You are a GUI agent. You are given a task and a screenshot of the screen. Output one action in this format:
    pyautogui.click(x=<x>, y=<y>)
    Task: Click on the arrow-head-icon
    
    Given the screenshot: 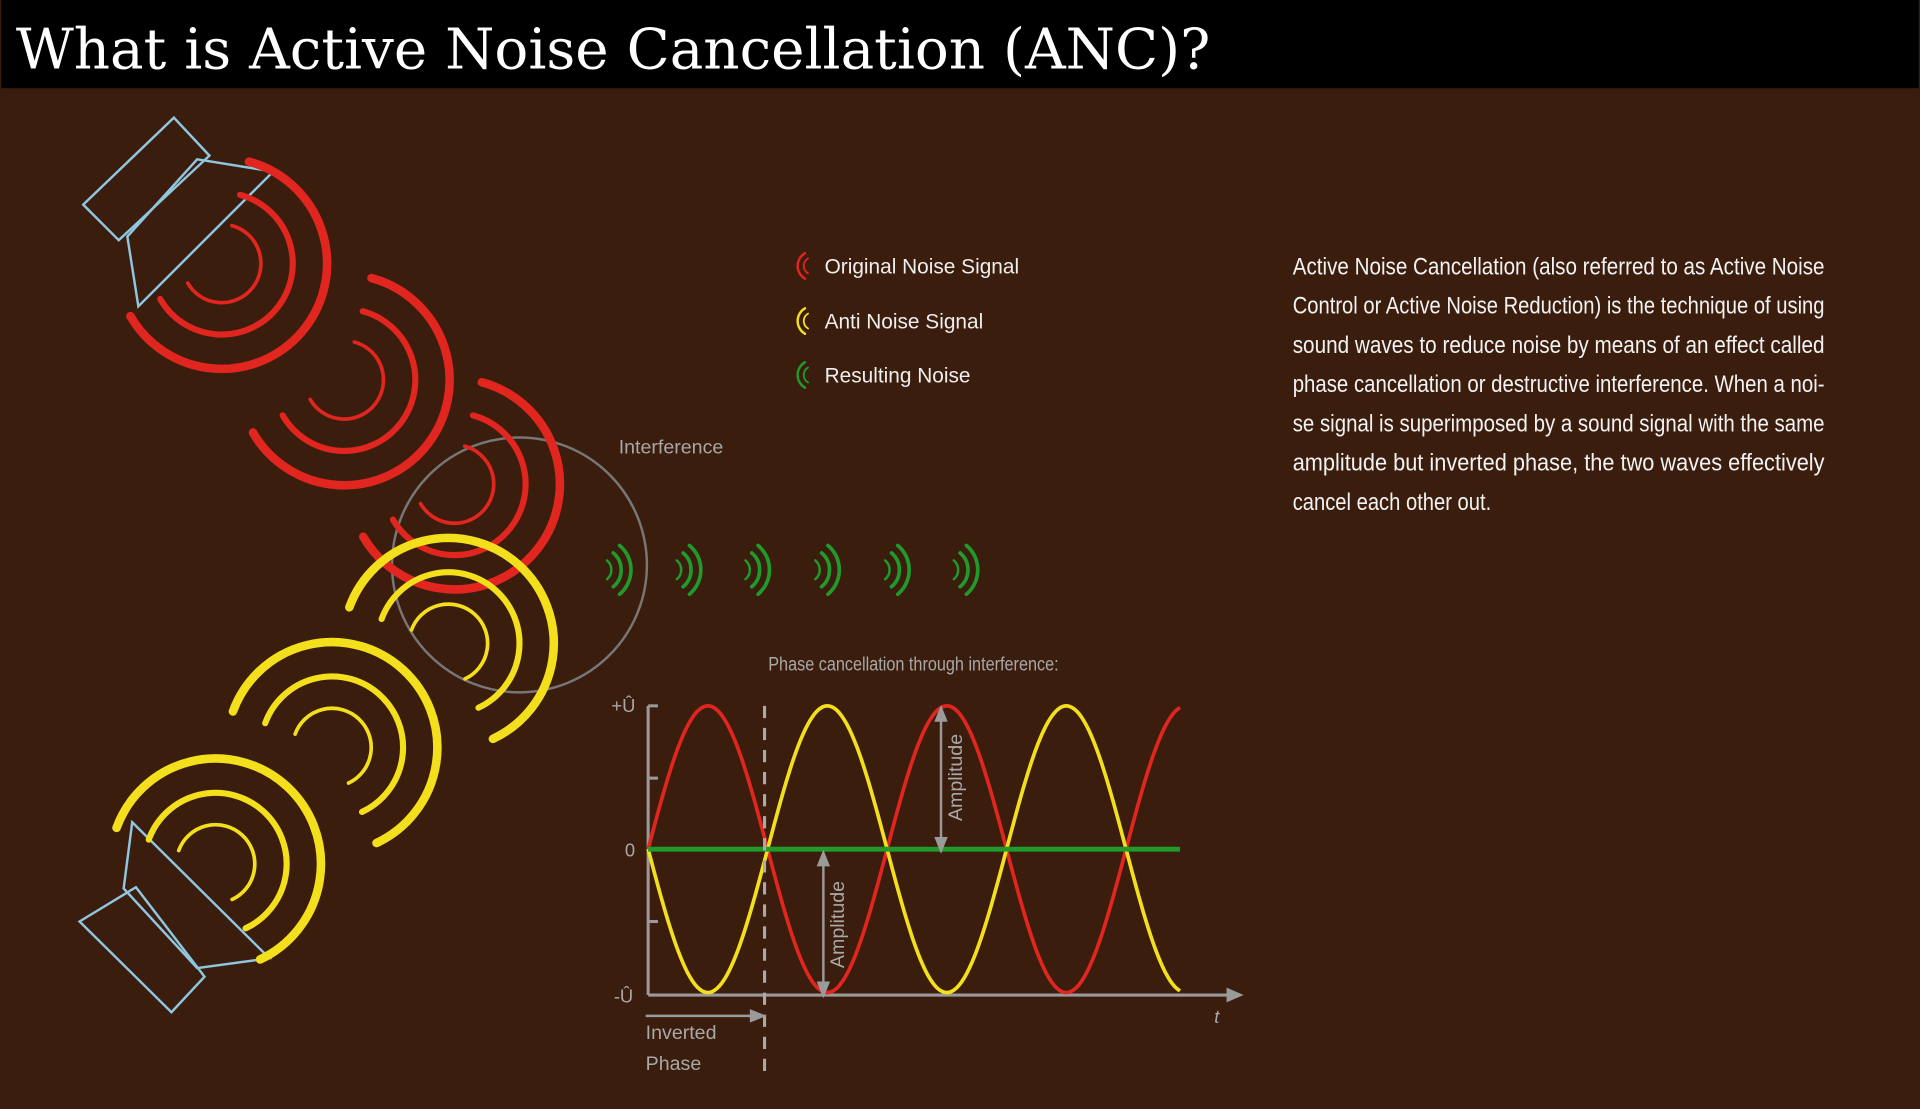 What is the action you would take?
    pyautogui.click(x=1235, y=995)
    